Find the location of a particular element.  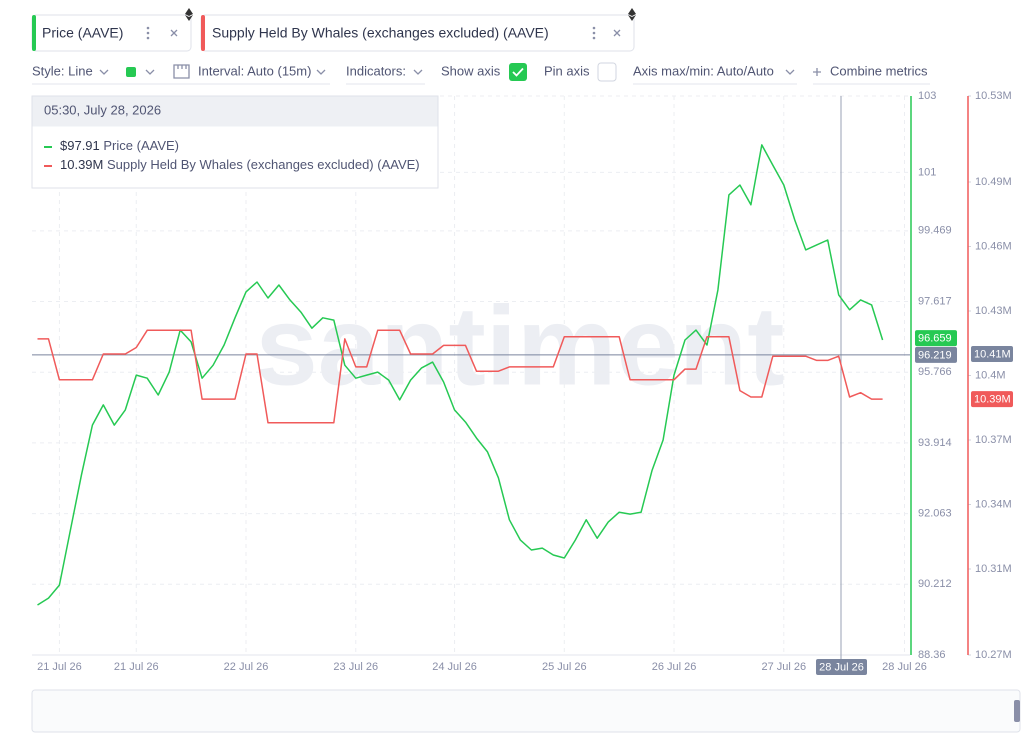

y2-tick-label: 10.46M is located at coordinates (993, 246).